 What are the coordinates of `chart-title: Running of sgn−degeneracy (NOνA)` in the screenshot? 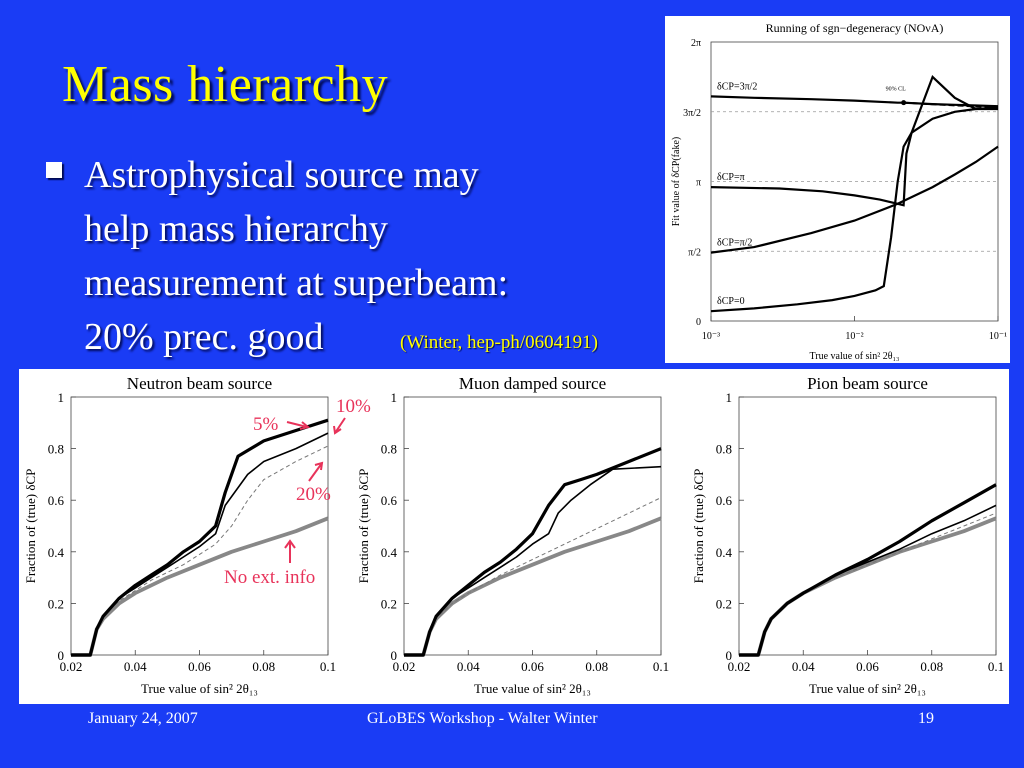 It's located at (855, 28).